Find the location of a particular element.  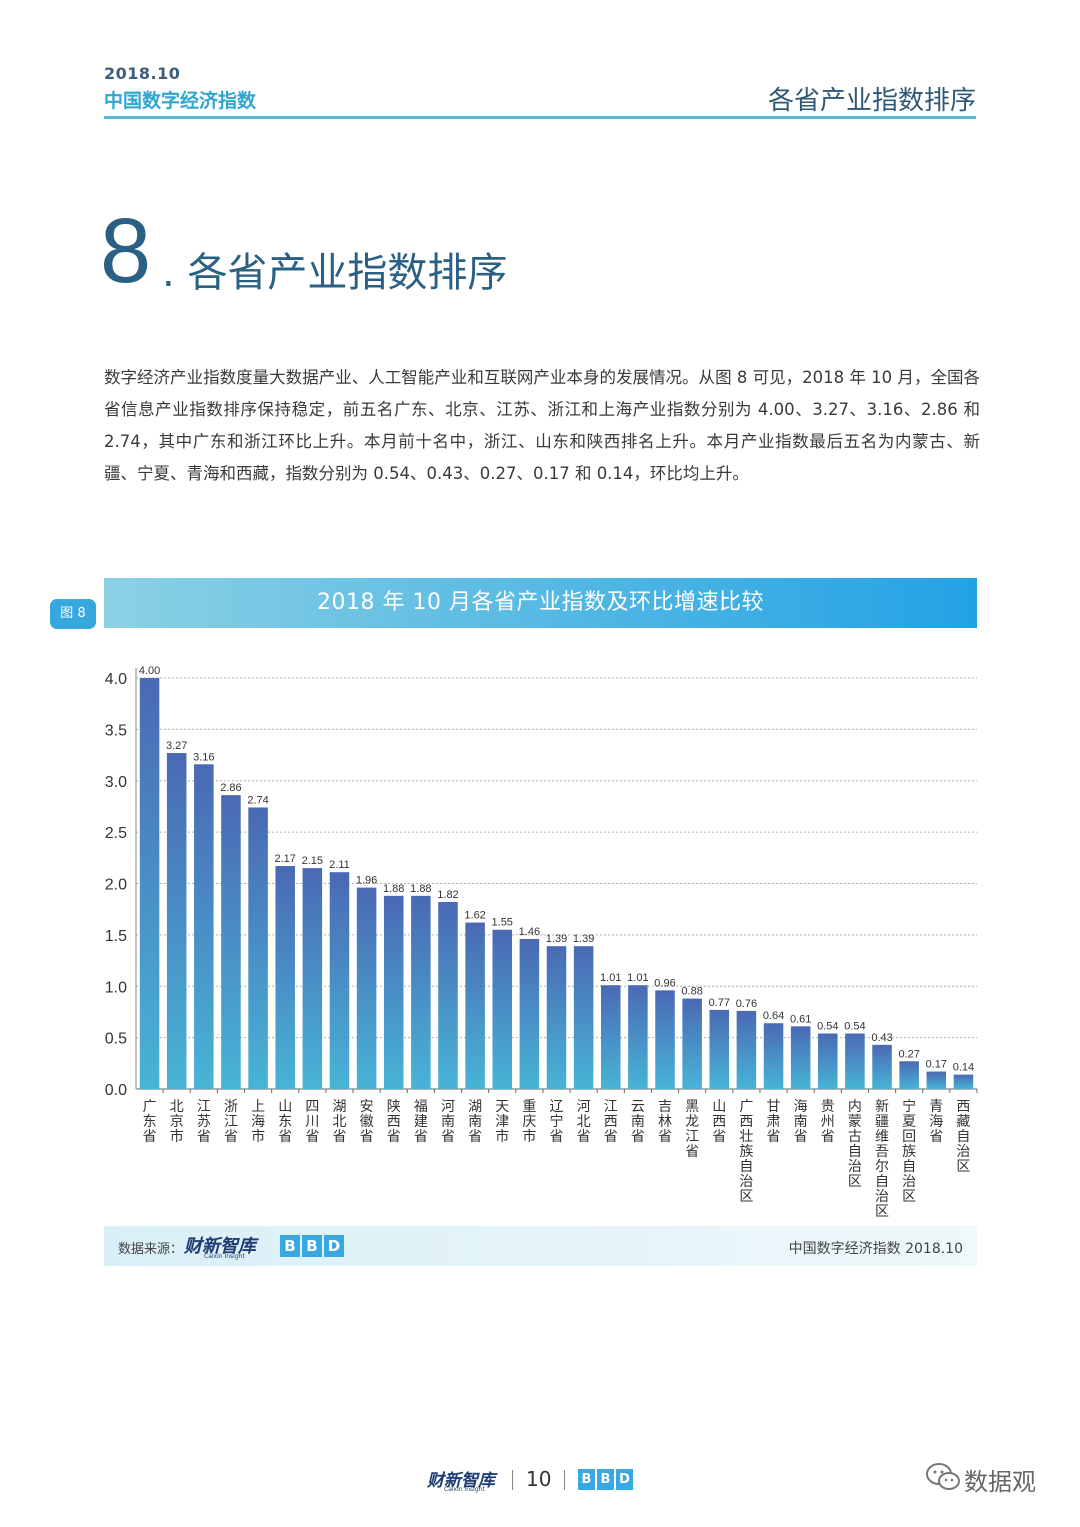

x-category-label: 甘肃省 is located at coordinates (774, 1122).